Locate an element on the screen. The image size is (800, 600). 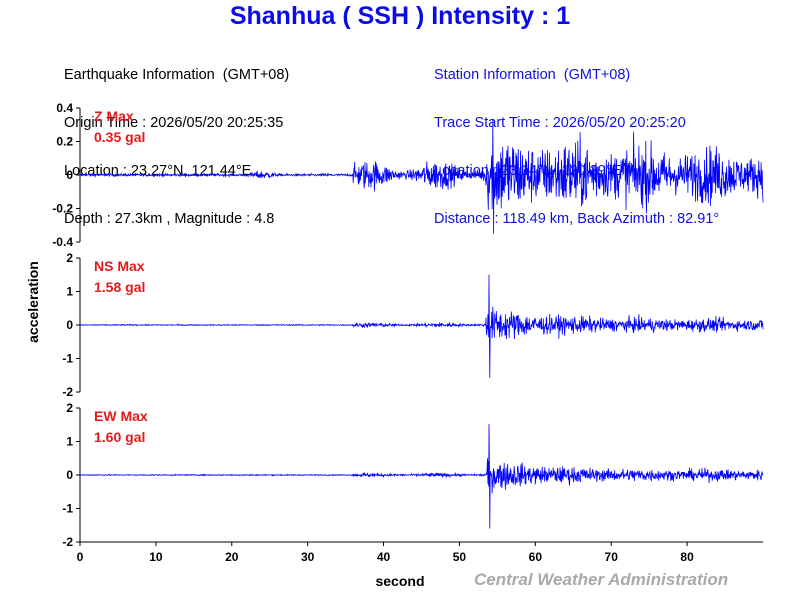
chart-title: Shanhua ( SSH ) Intensity : 1 is located at coordinates (400, 16).